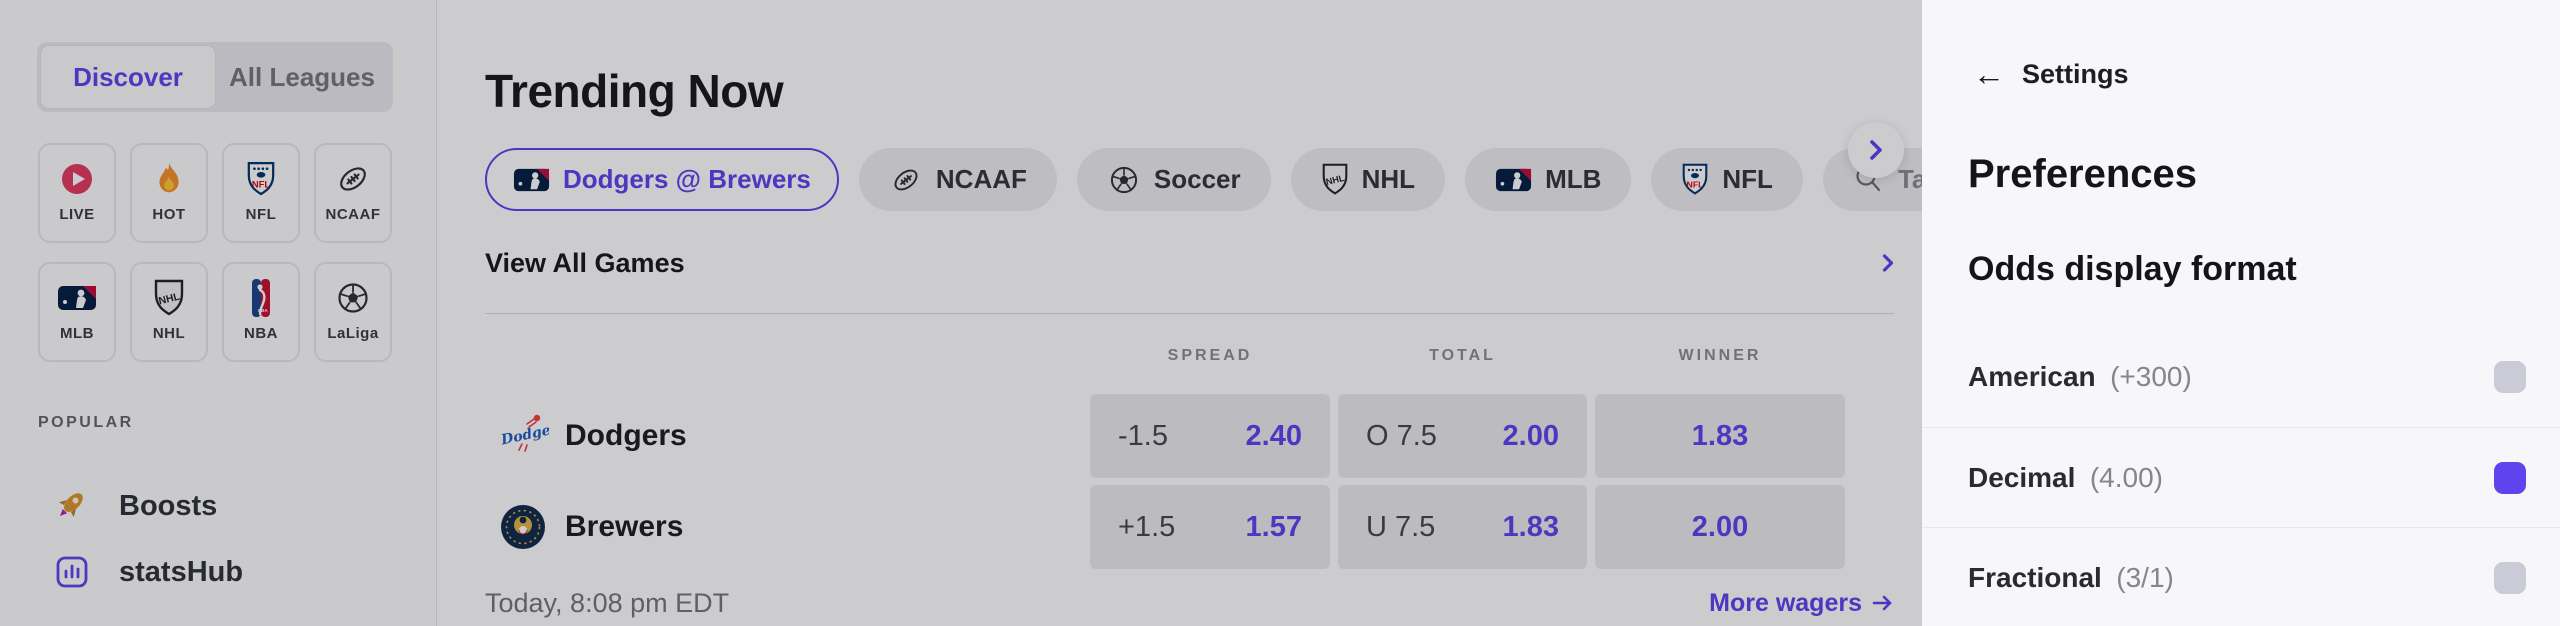 Image resolution: width=2560 pixels, height=626 pixels. I want to click on table-row-brewers: Brewers +1.5 1.57 U 7.5 1.83 2.00, so click(1179, 527).